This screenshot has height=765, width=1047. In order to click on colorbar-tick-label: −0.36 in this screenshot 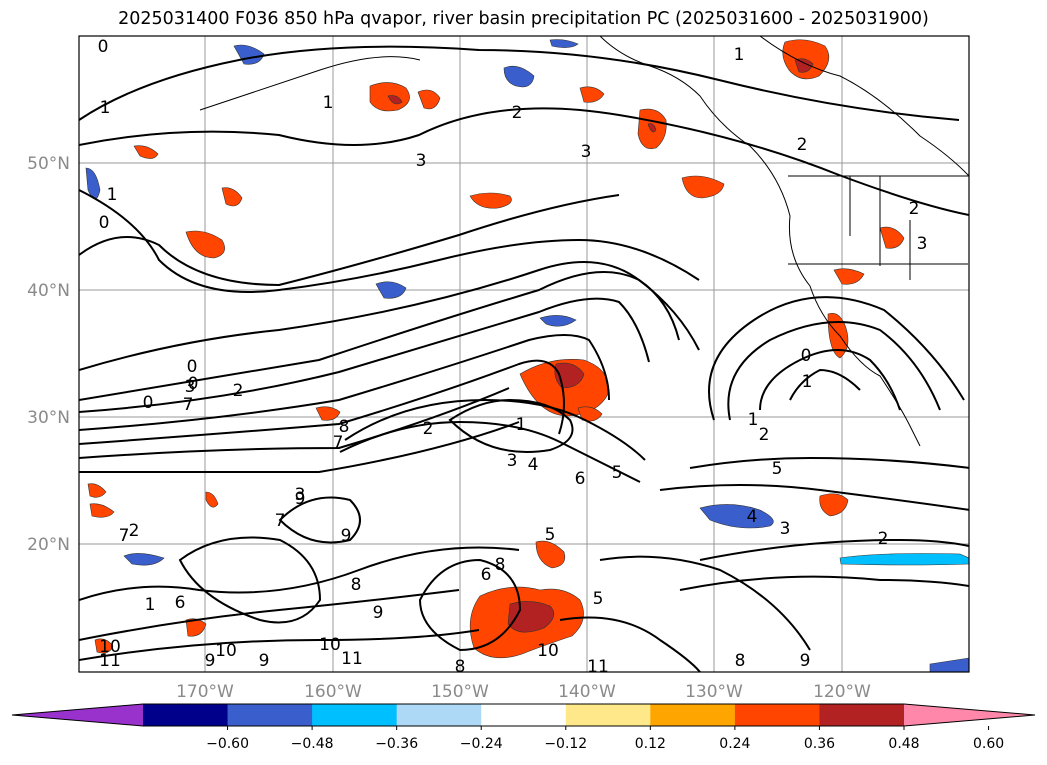, I will do `click(396, 744)`.